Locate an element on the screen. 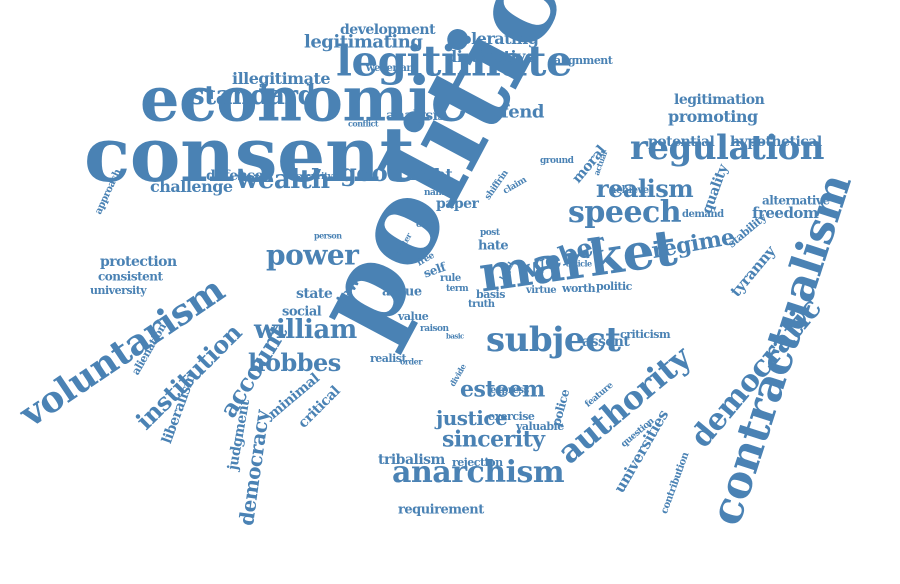 This screenshot has width=900, height=584. word-social: social is located at coordinates (302, 312).